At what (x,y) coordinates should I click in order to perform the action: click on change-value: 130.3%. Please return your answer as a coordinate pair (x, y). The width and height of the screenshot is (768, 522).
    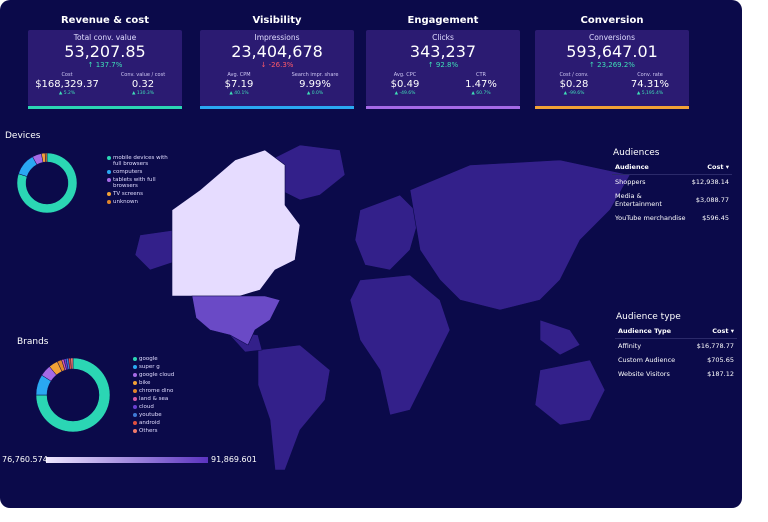
    Looking at the image, I should click on (145, 93).